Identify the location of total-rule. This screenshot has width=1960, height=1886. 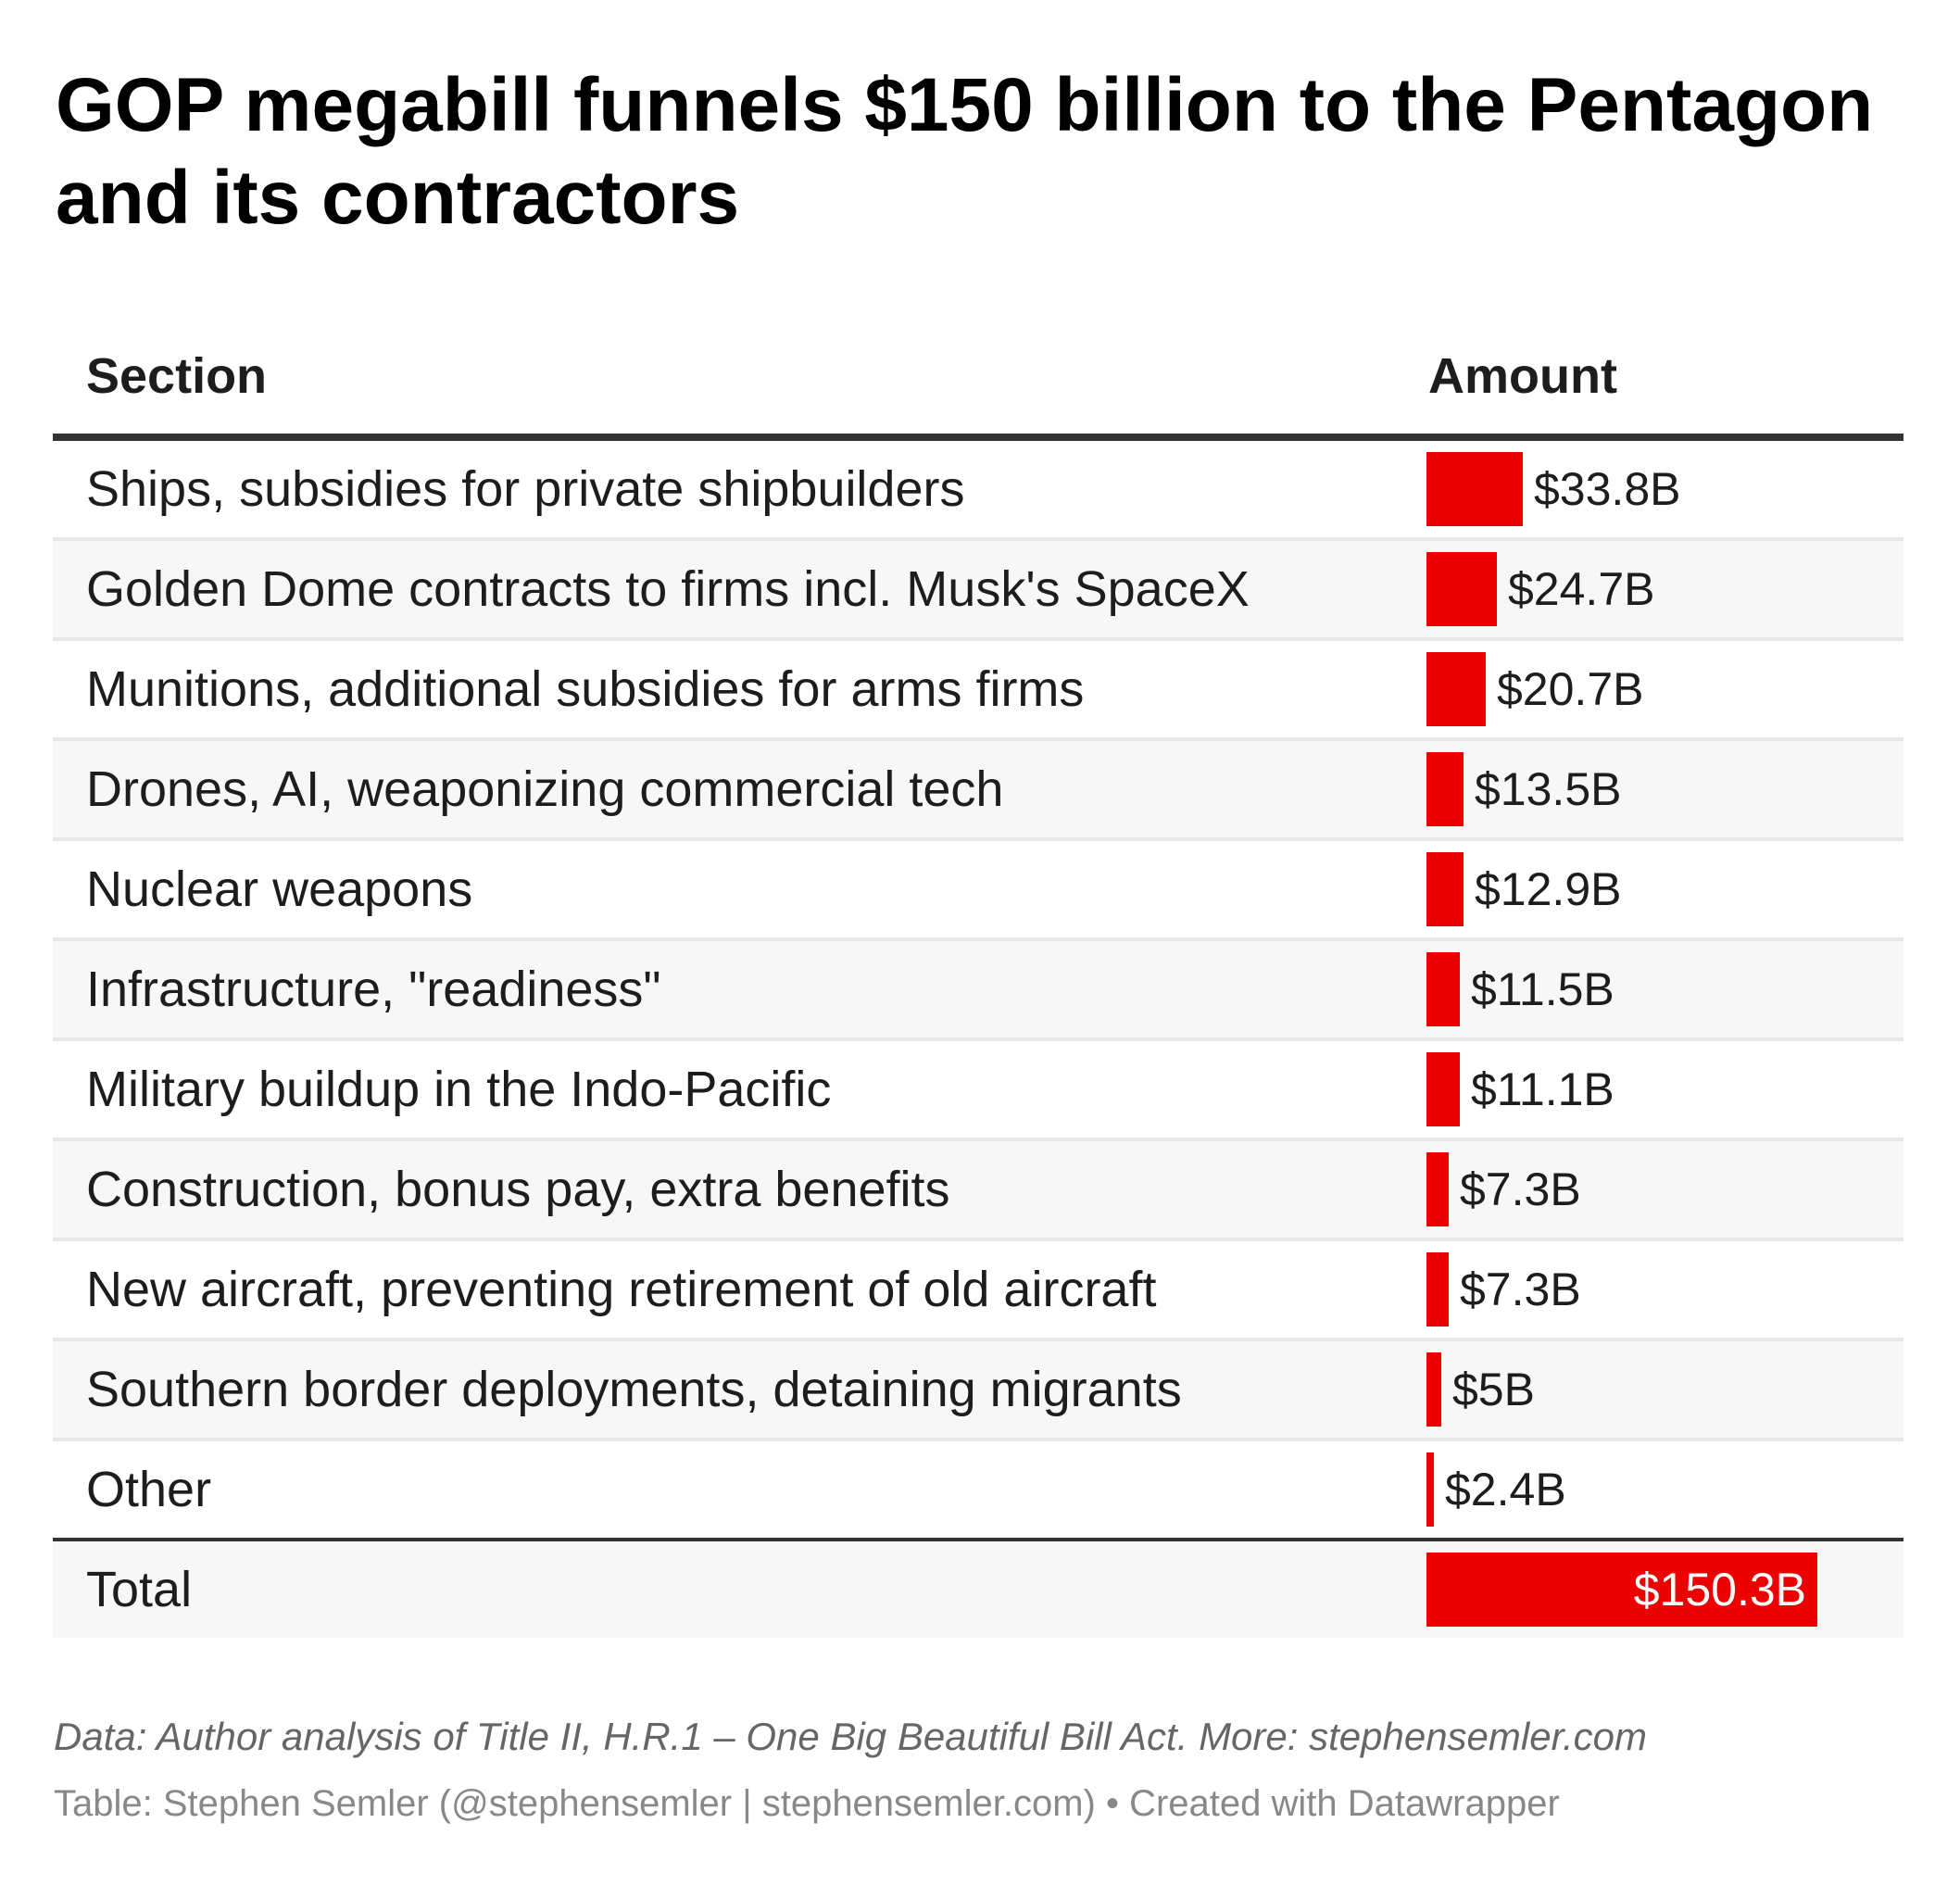
(978, 1539).